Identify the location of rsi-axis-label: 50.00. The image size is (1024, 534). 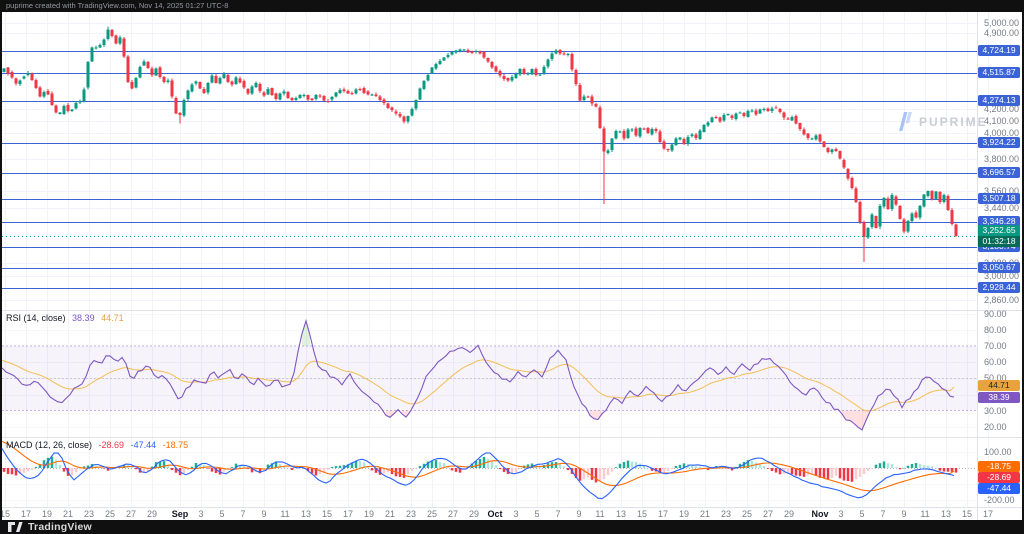
(995, 378).